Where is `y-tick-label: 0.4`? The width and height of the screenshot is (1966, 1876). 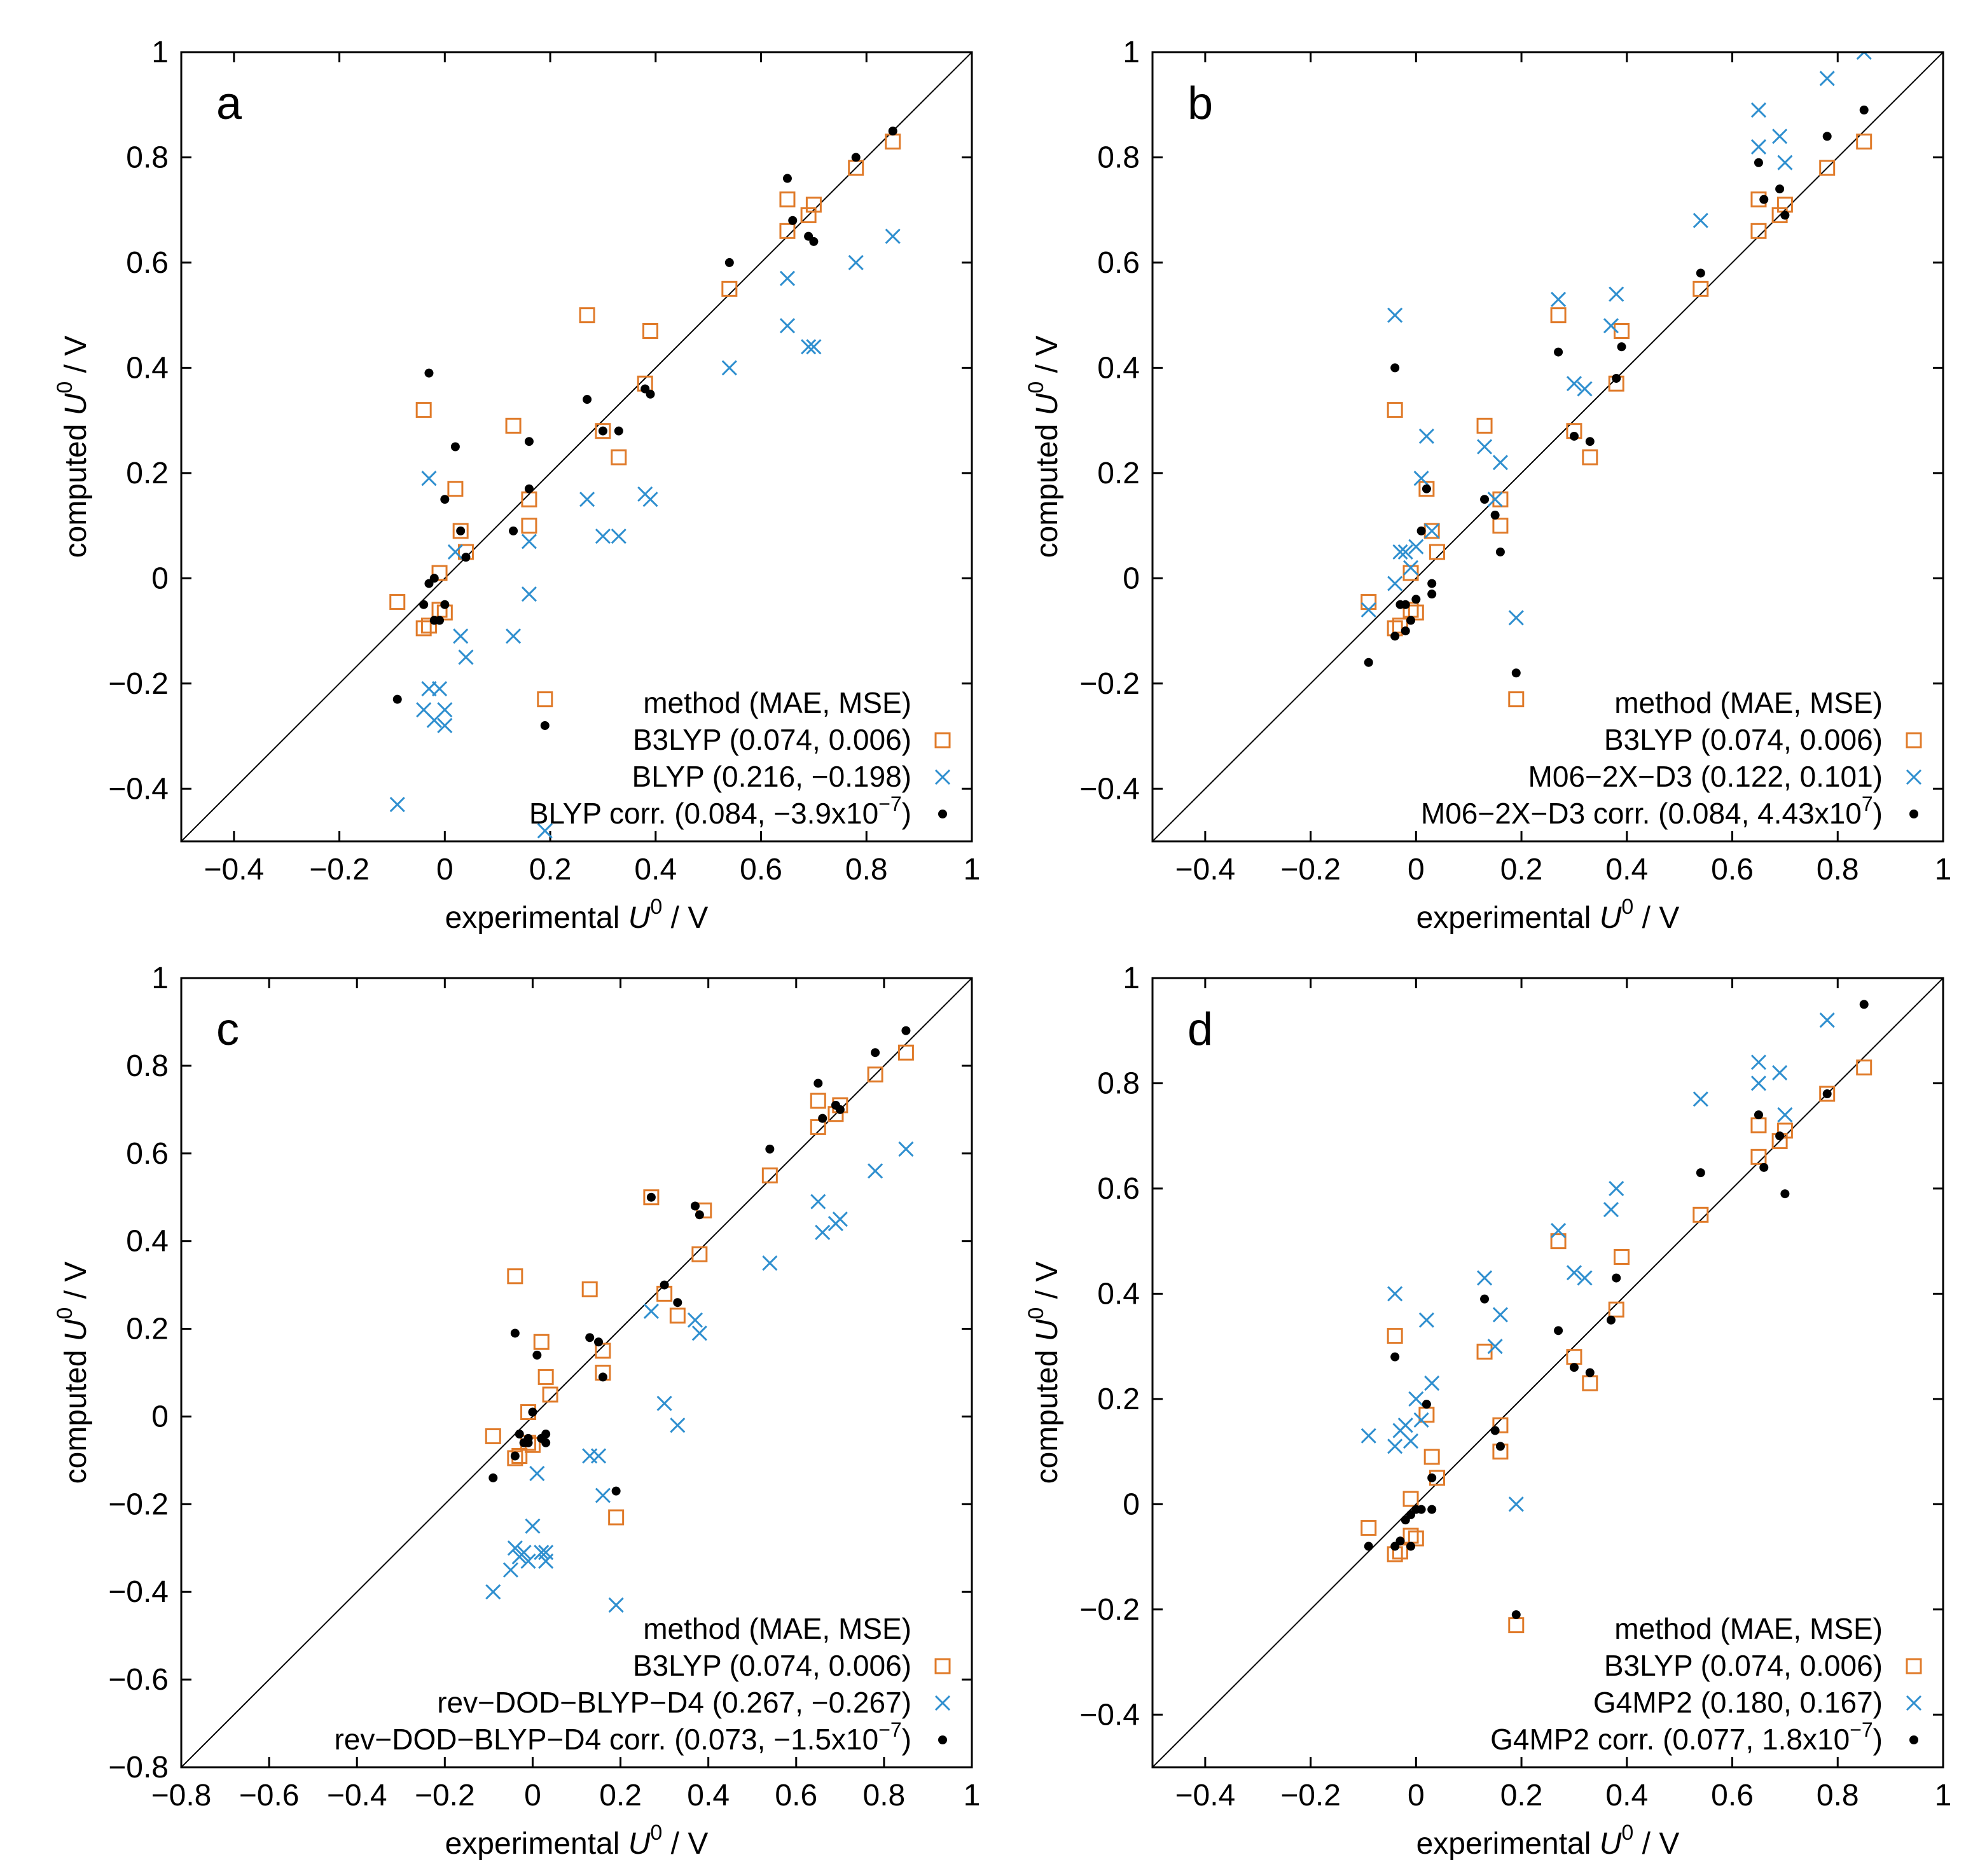
y-tick-label: 0.4 is located at coordinates (147, 1242).